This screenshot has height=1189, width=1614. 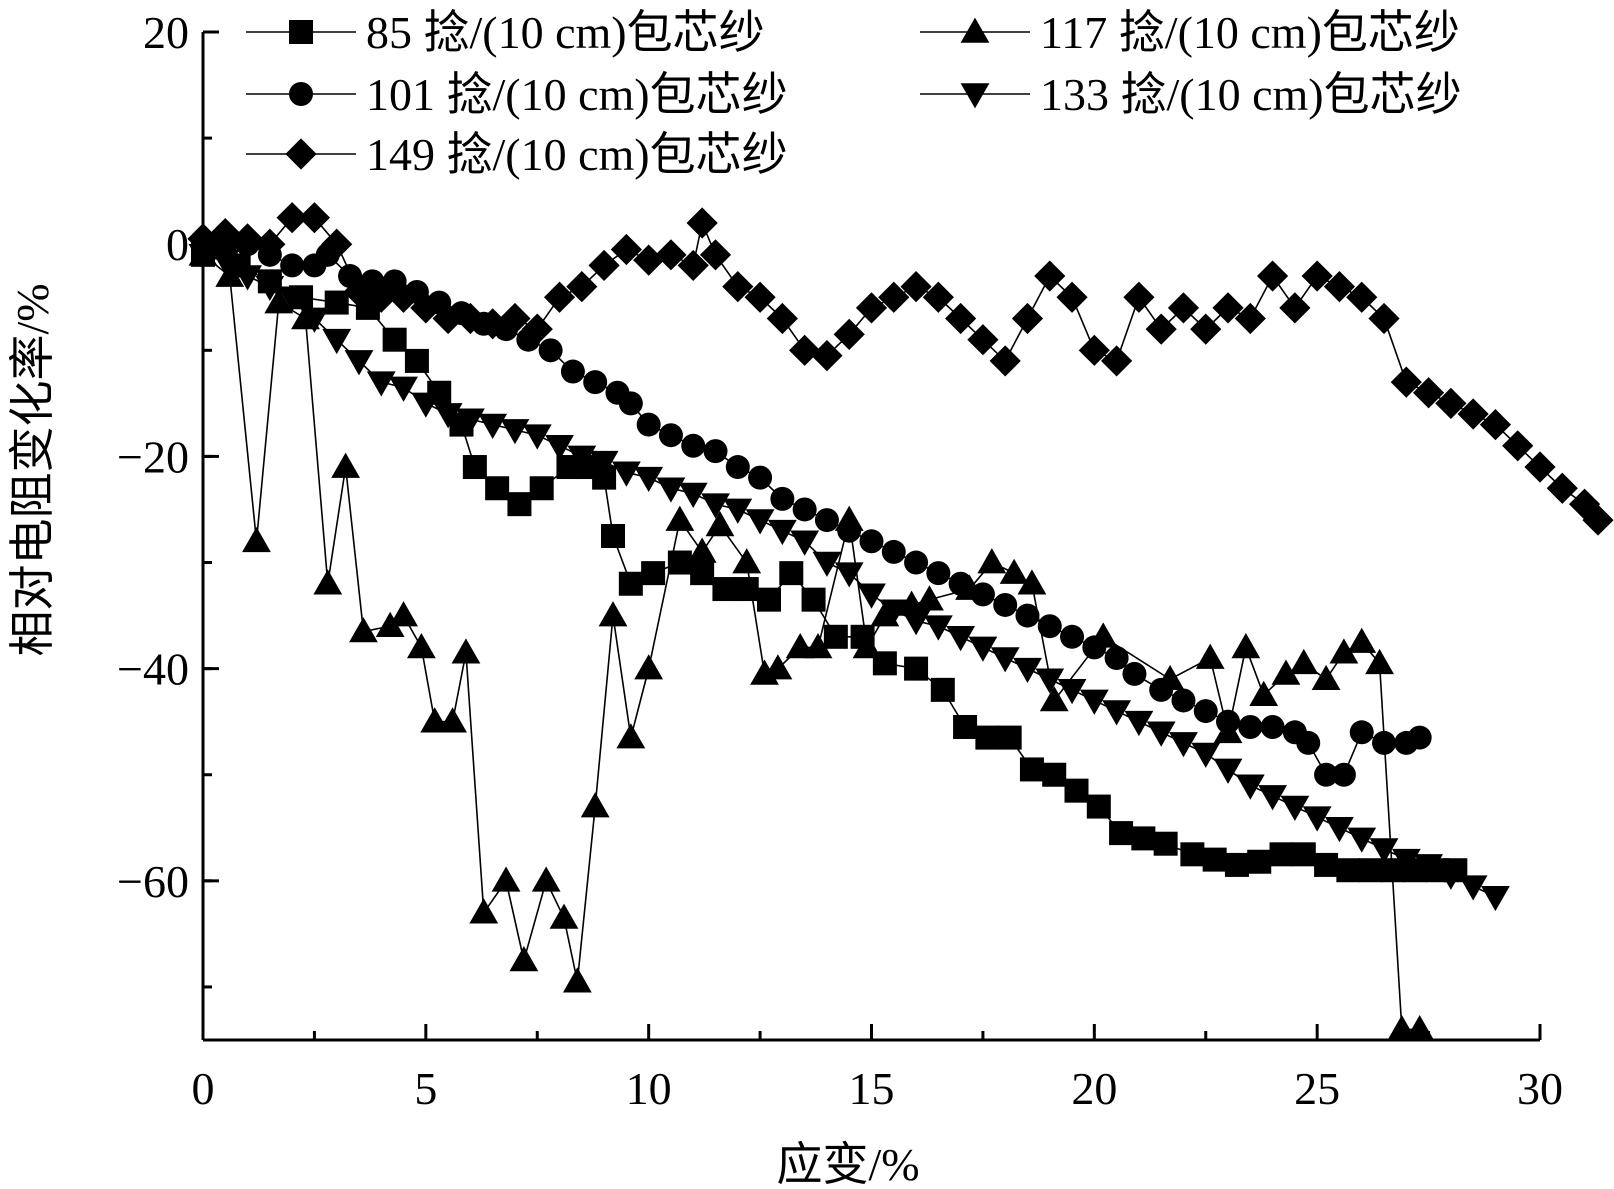 What do you see at coordinates (565, 32) in the screenshot?
I see `legend-label: 85 捻/(10 cm)包芯纱` at bounding box center [565, 32].